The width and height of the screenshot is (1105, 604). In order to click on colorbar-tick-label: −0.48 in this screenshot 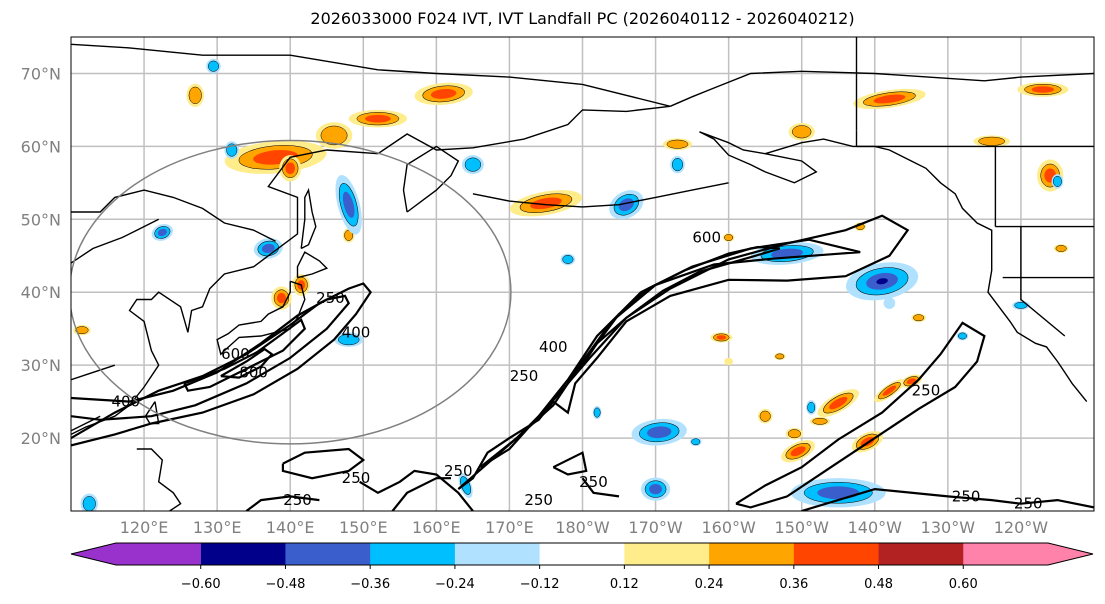, I will do `click(286, 584)`.